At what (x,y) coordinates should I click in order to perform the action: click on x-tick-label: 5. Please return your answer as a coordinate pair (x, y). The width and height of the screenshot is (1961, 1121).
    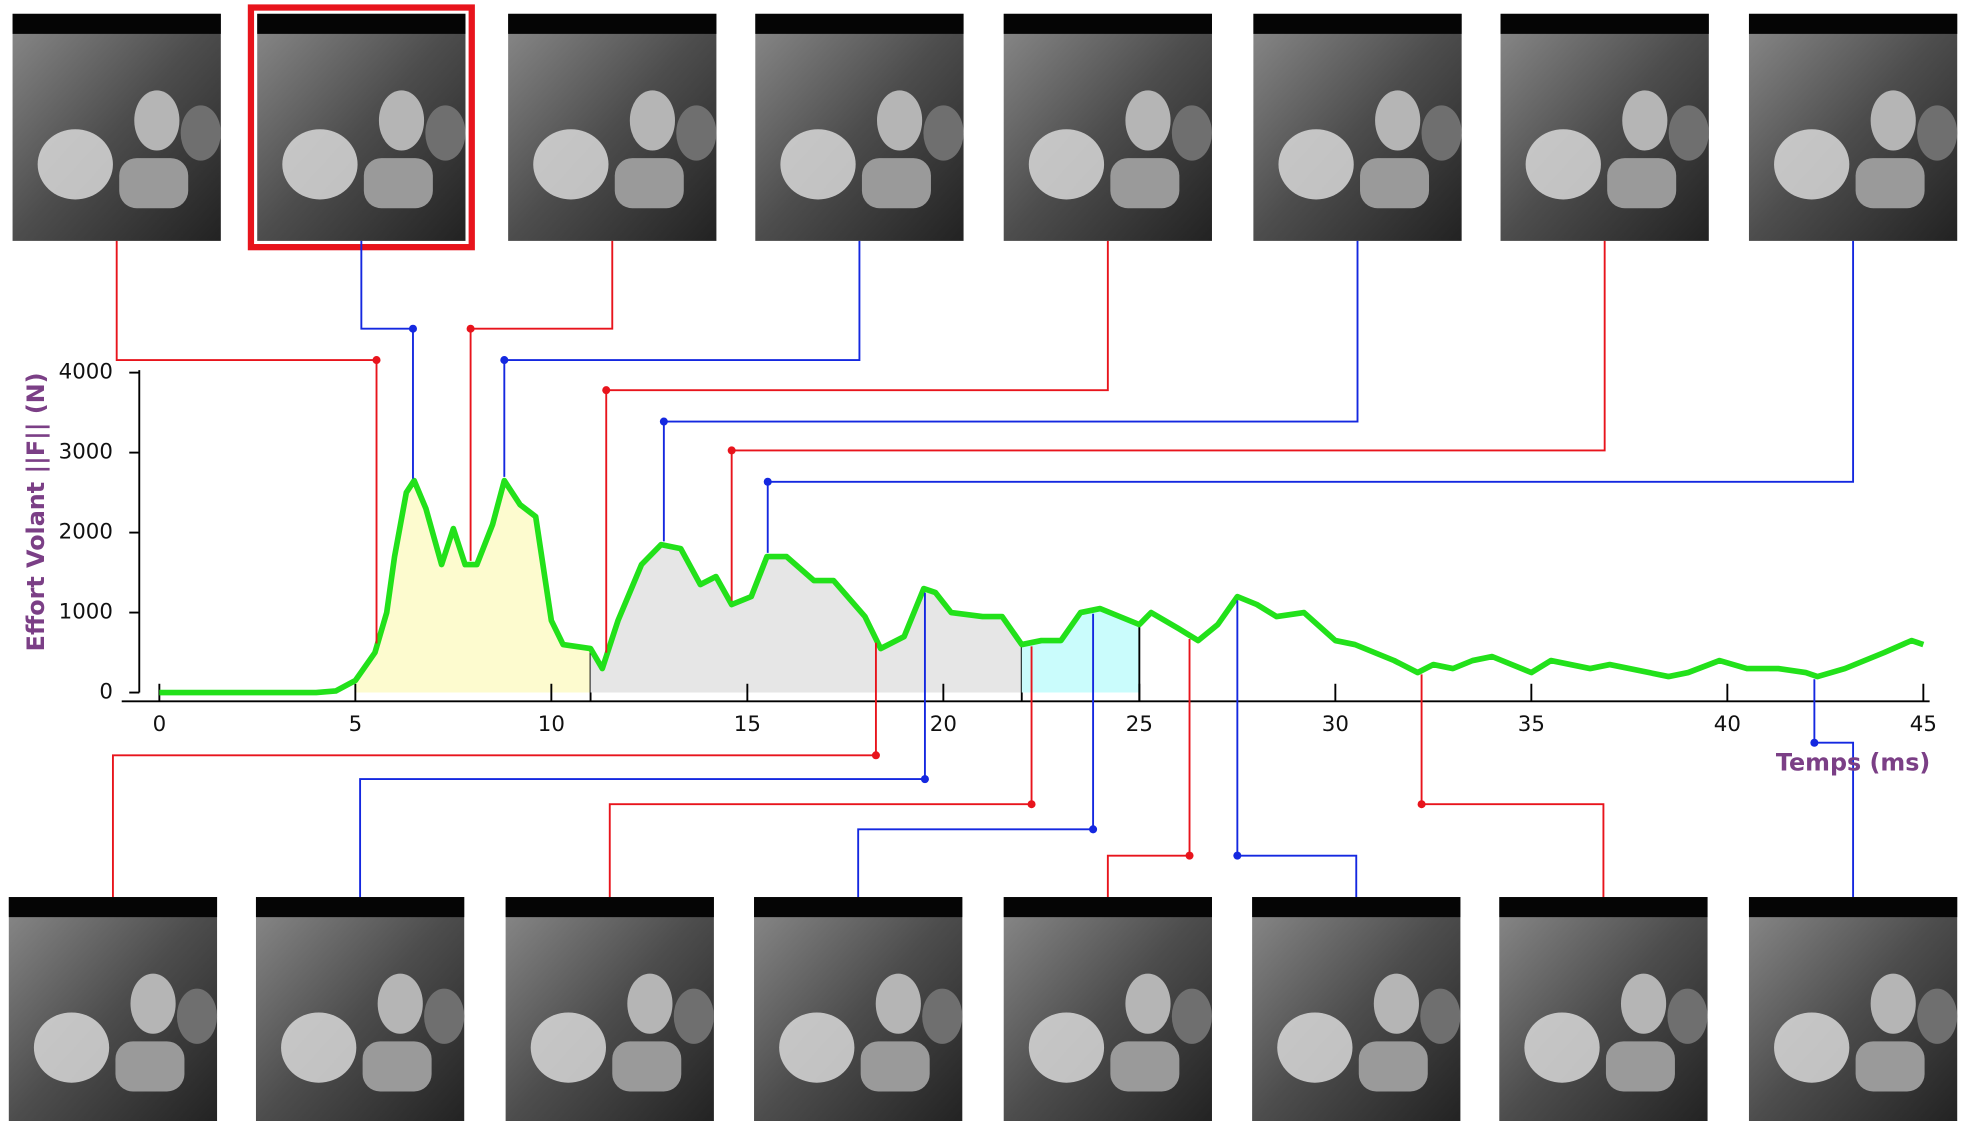
    Looking at the image, I should click on (356, 724).